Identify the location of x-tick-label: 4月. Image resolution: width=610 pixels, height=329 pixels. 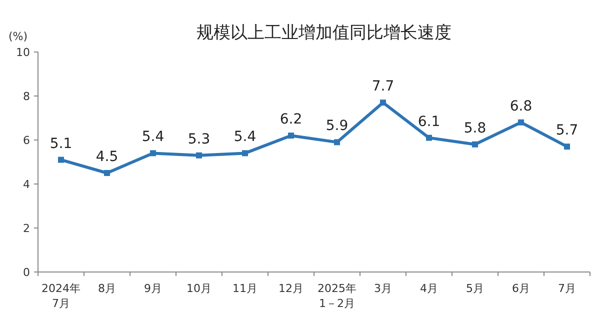
(429, 288).